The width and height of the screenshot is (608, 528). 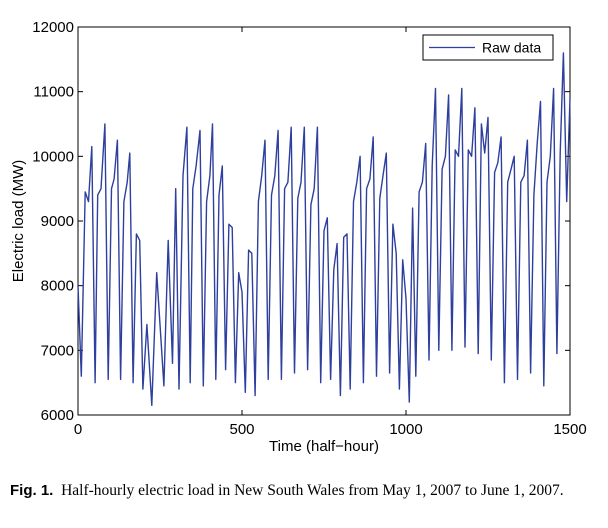 What do you see at coordinates (57, 350) in the screenshot?
I see `y-tick-label: 7000` at bounding box center [57, 350].